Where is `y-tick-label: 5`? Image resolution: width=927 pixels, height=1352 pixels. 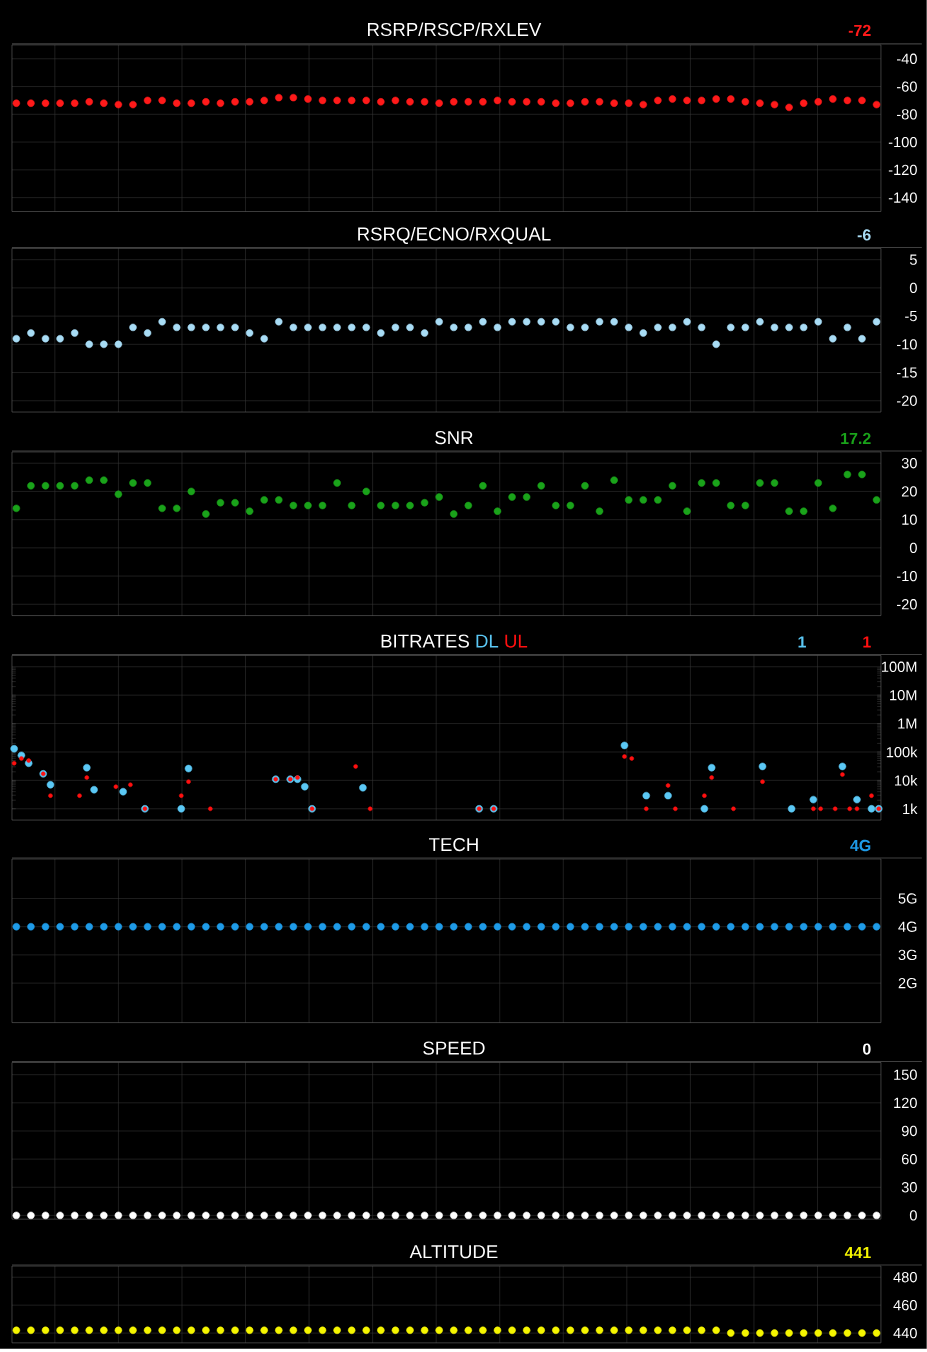
y-tick-label: 5 is located at coordinates (913, 259).